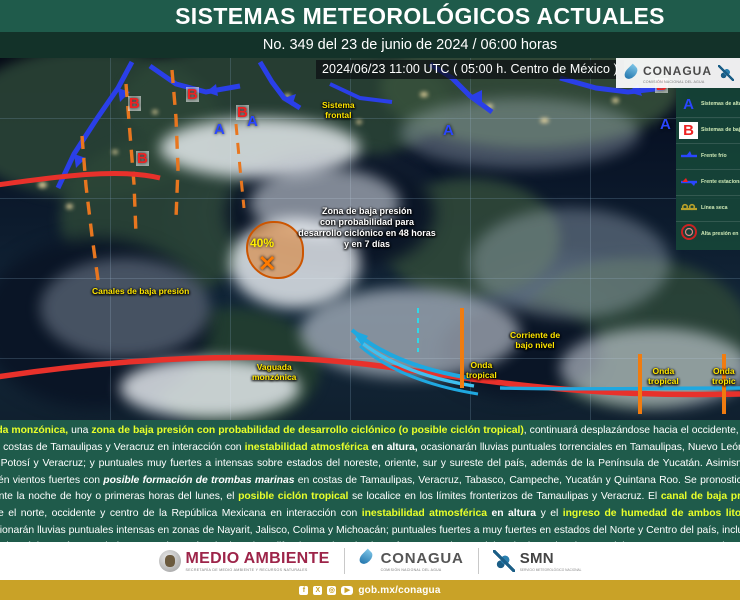 Image resolution: width=740 pixels, height=600 pixels. What do you see at coordinates (257, 558) in the screenshot?
I see `medio-ambiente-name: MEDIO AMBIENTE` at bounding box center [257, 558].